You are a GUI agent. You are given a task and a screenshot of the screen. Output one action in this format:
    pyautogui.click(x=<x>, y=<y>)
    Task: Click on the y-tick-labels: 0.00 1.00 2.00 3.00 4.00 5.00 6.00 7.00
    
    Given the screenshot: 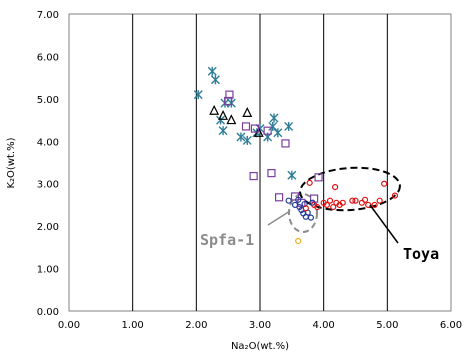 What is the action you would take?
    pyautogui.click(x=48, y=164)
    